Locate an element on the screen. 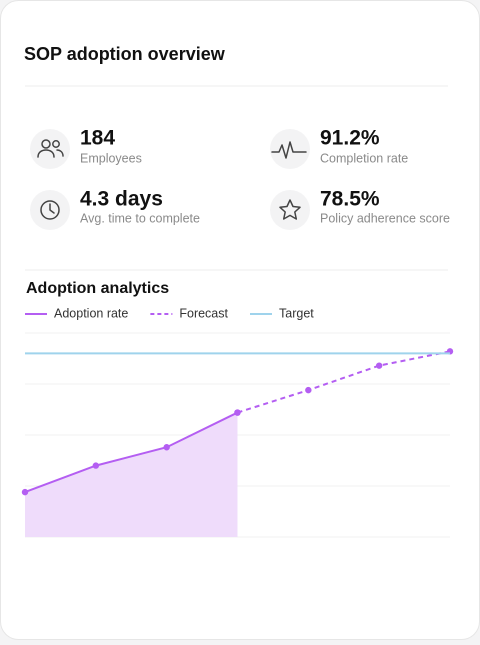  stat-value: 184 is located at coordinates (97, 138).